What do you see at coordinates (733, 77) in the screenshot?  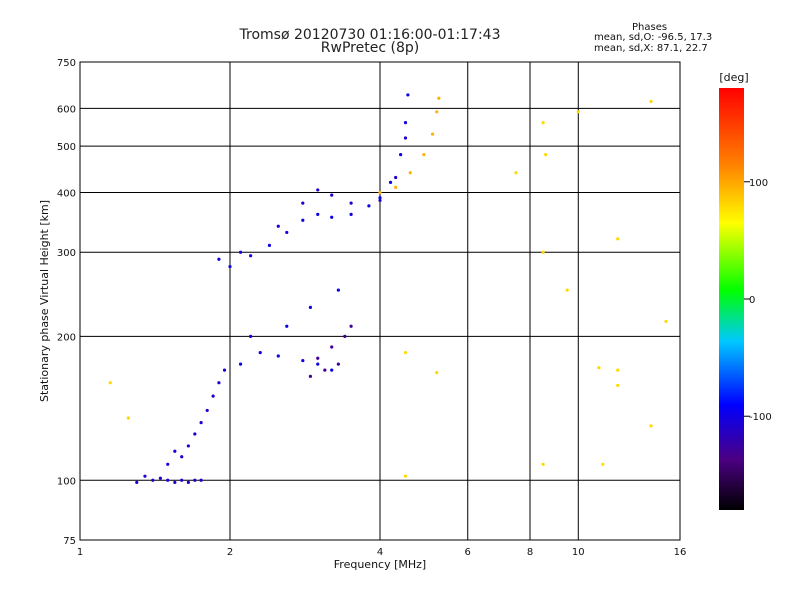 I see `colorbar-label: [deg]` at bounding box center [733, 77].